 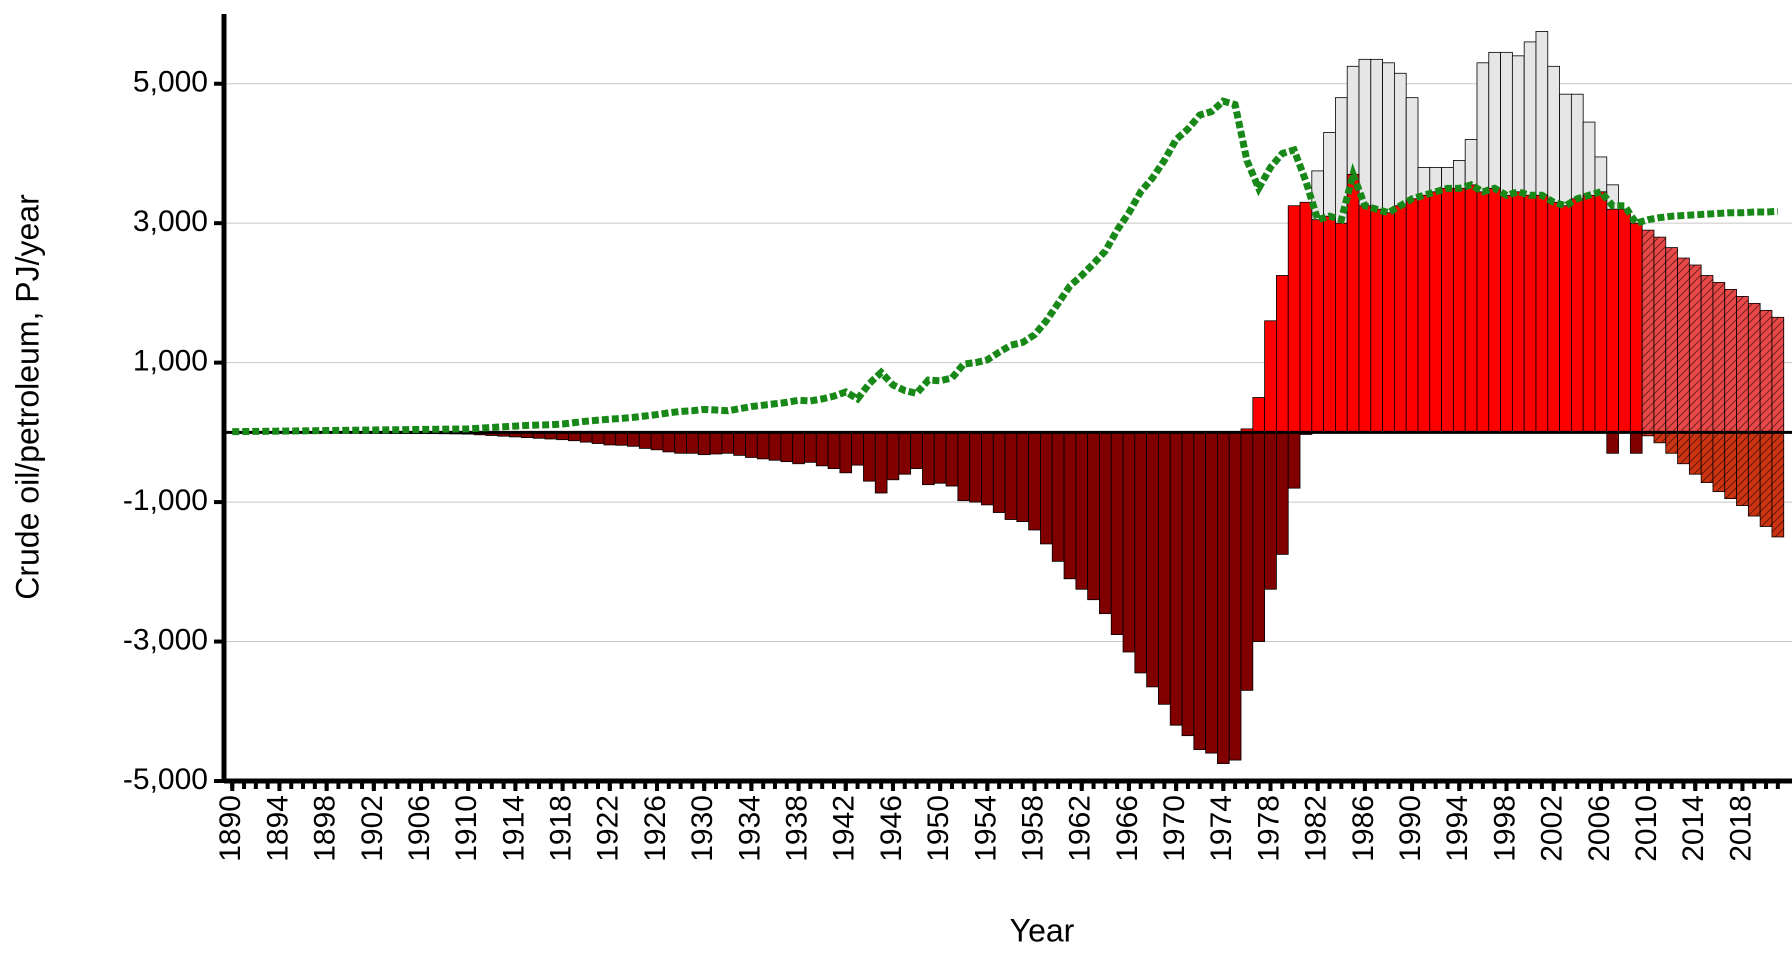 What do you see at coordinates (372, 828) in the screenshot?
I see `x-tick-label: 1902` at bounding box center [372, 828].